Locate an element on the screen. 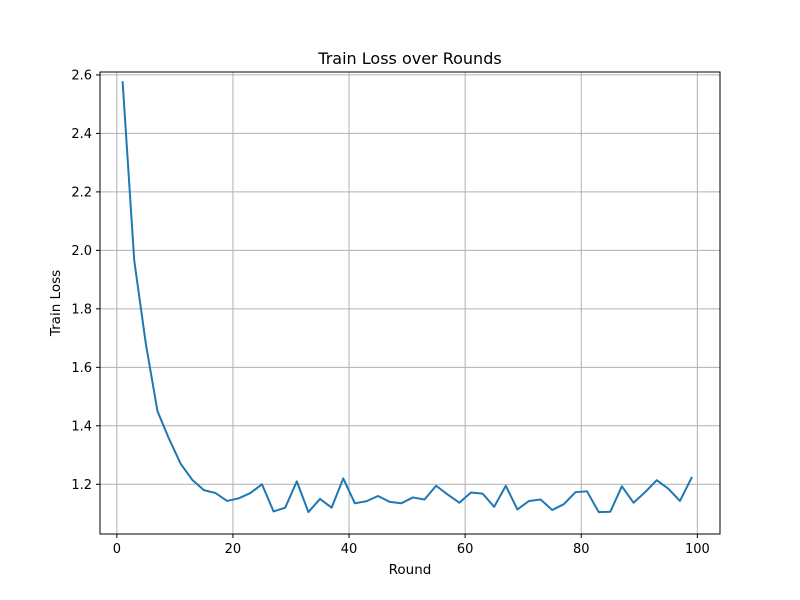  x-axis-title: Round is located at coordinates (410, 570).